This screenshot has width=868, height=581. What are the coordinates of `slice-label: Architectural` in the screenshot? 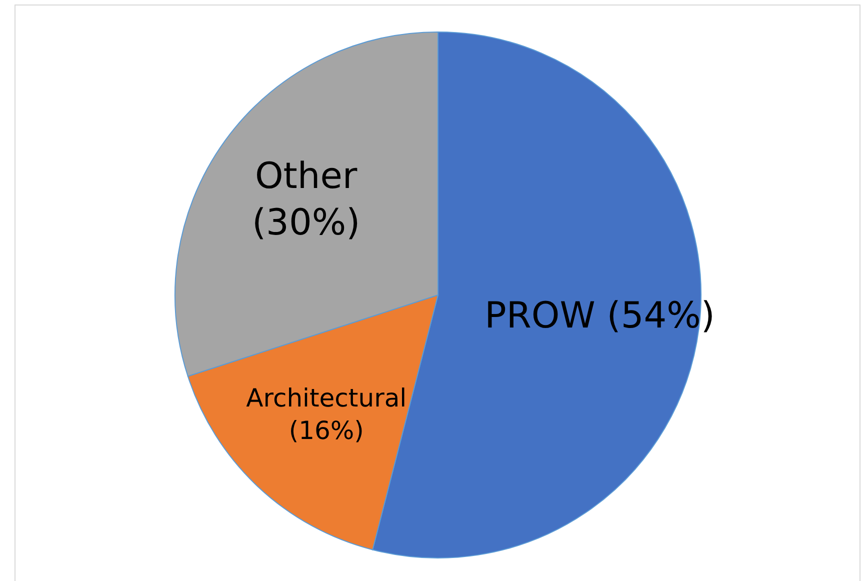 It's located at (326, 397).